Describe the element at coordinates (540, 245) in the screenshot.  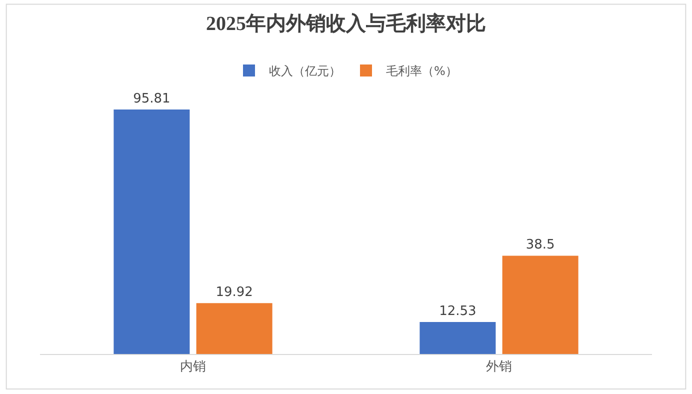
I see `data-label: 38.5` at that location.